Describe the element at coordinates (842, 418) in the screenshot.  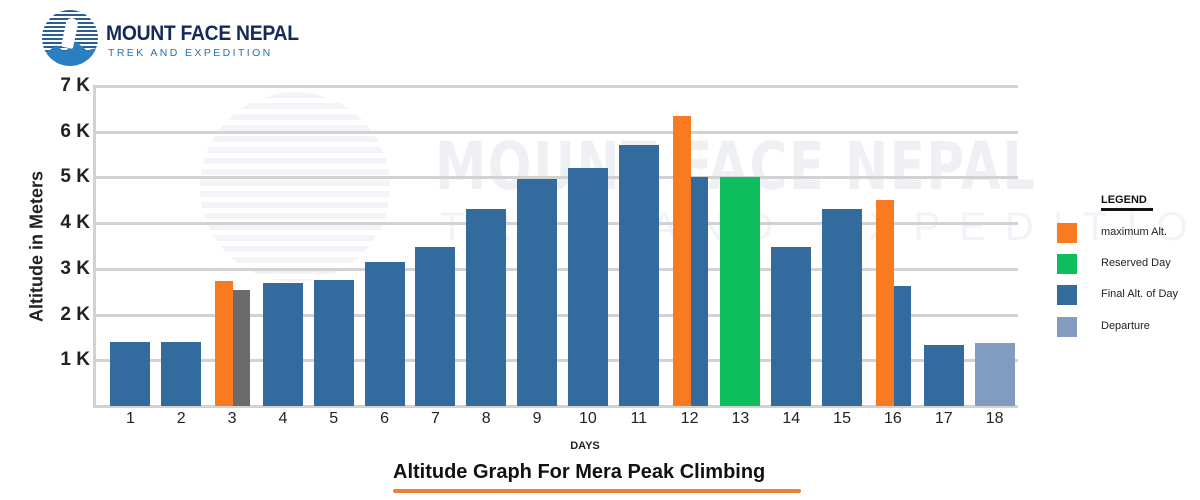
I see `x-tick-label: 15` at that location.